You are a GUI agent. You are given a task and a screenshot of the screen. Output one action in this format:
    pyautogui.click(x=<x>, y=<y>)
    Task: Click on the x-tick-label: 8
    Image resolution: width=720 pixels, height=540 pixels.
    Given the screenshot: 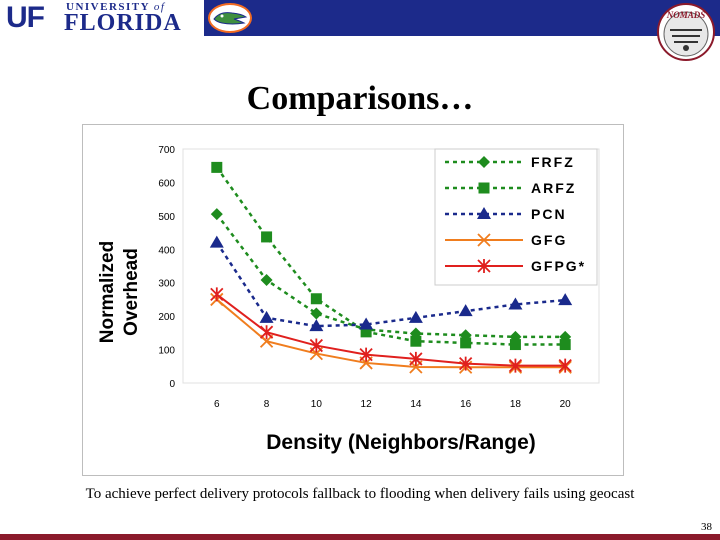 What is the action you would take?
    pyautogui.click(x=267, y=404)
    